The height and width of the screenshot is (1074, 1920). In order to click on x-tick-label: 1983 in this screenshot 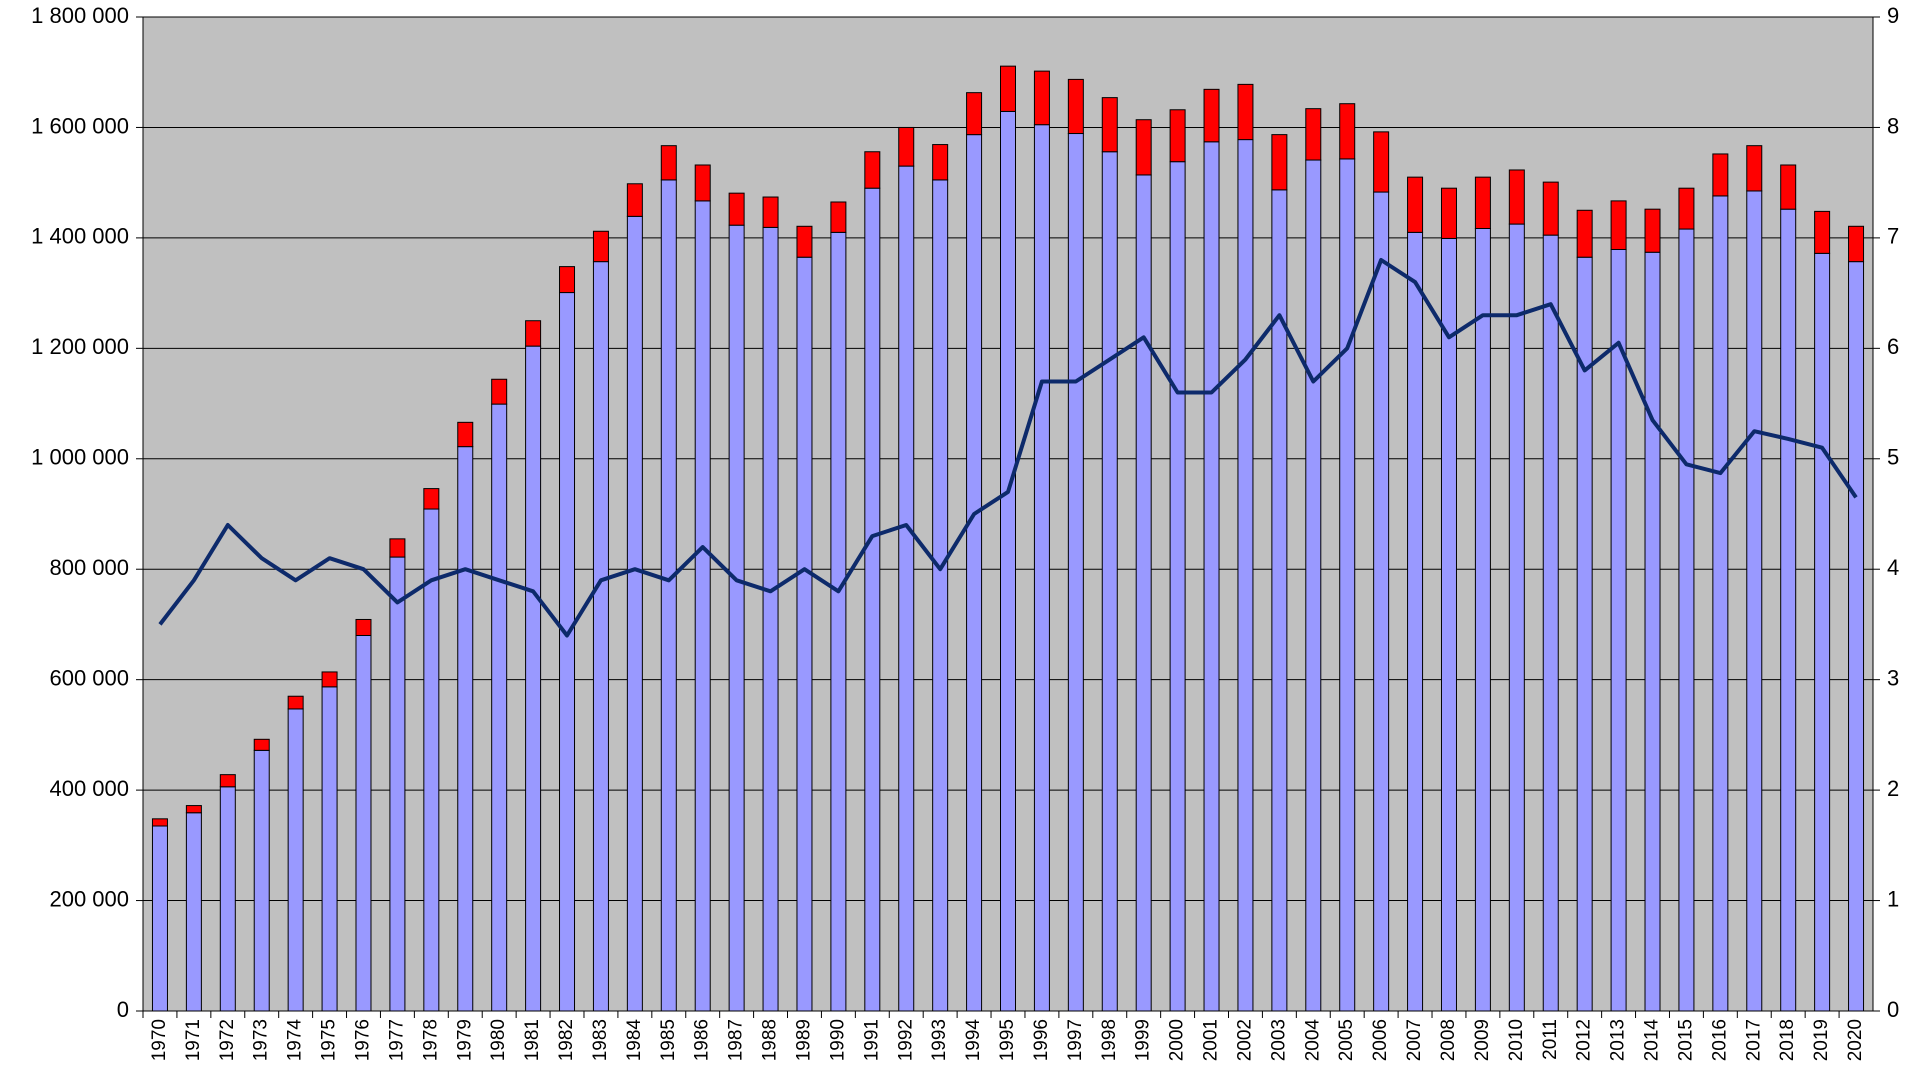, I will do `click(600, 1040)`.